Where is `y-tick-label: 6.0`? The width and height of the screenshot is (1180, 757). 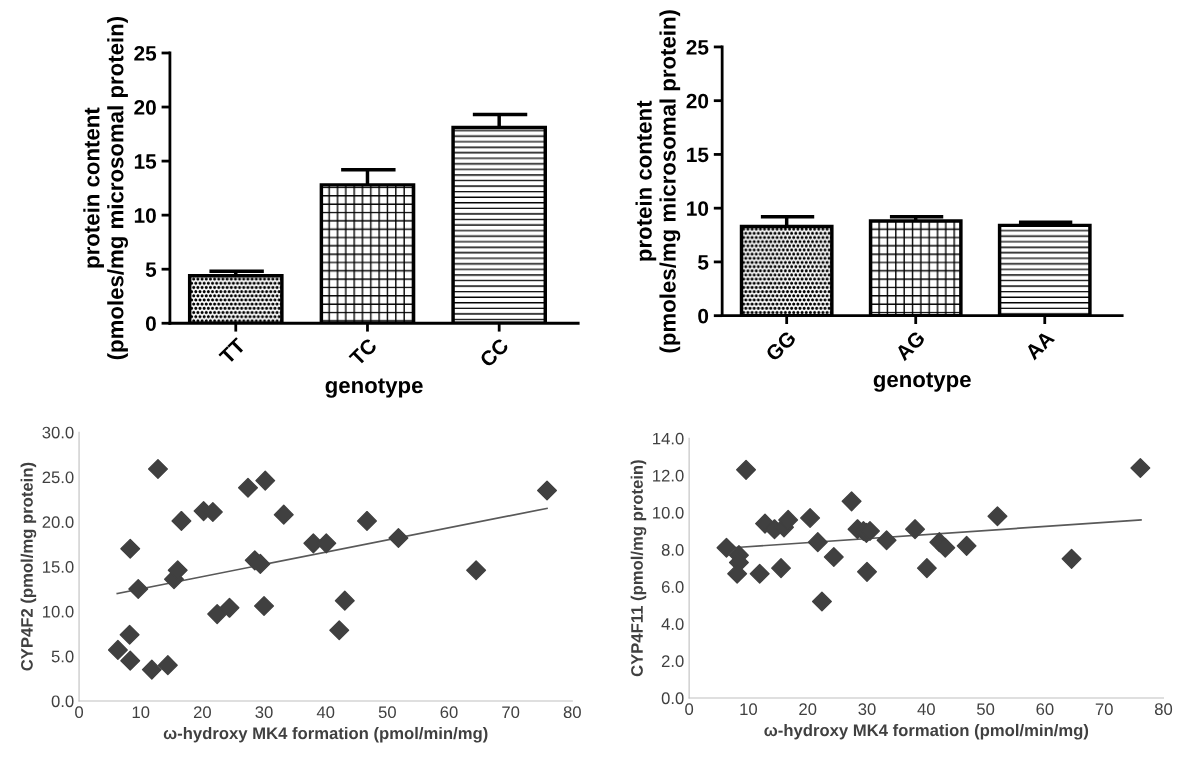
y-tick-label: 6.0 is located at coordinates (672, 587).